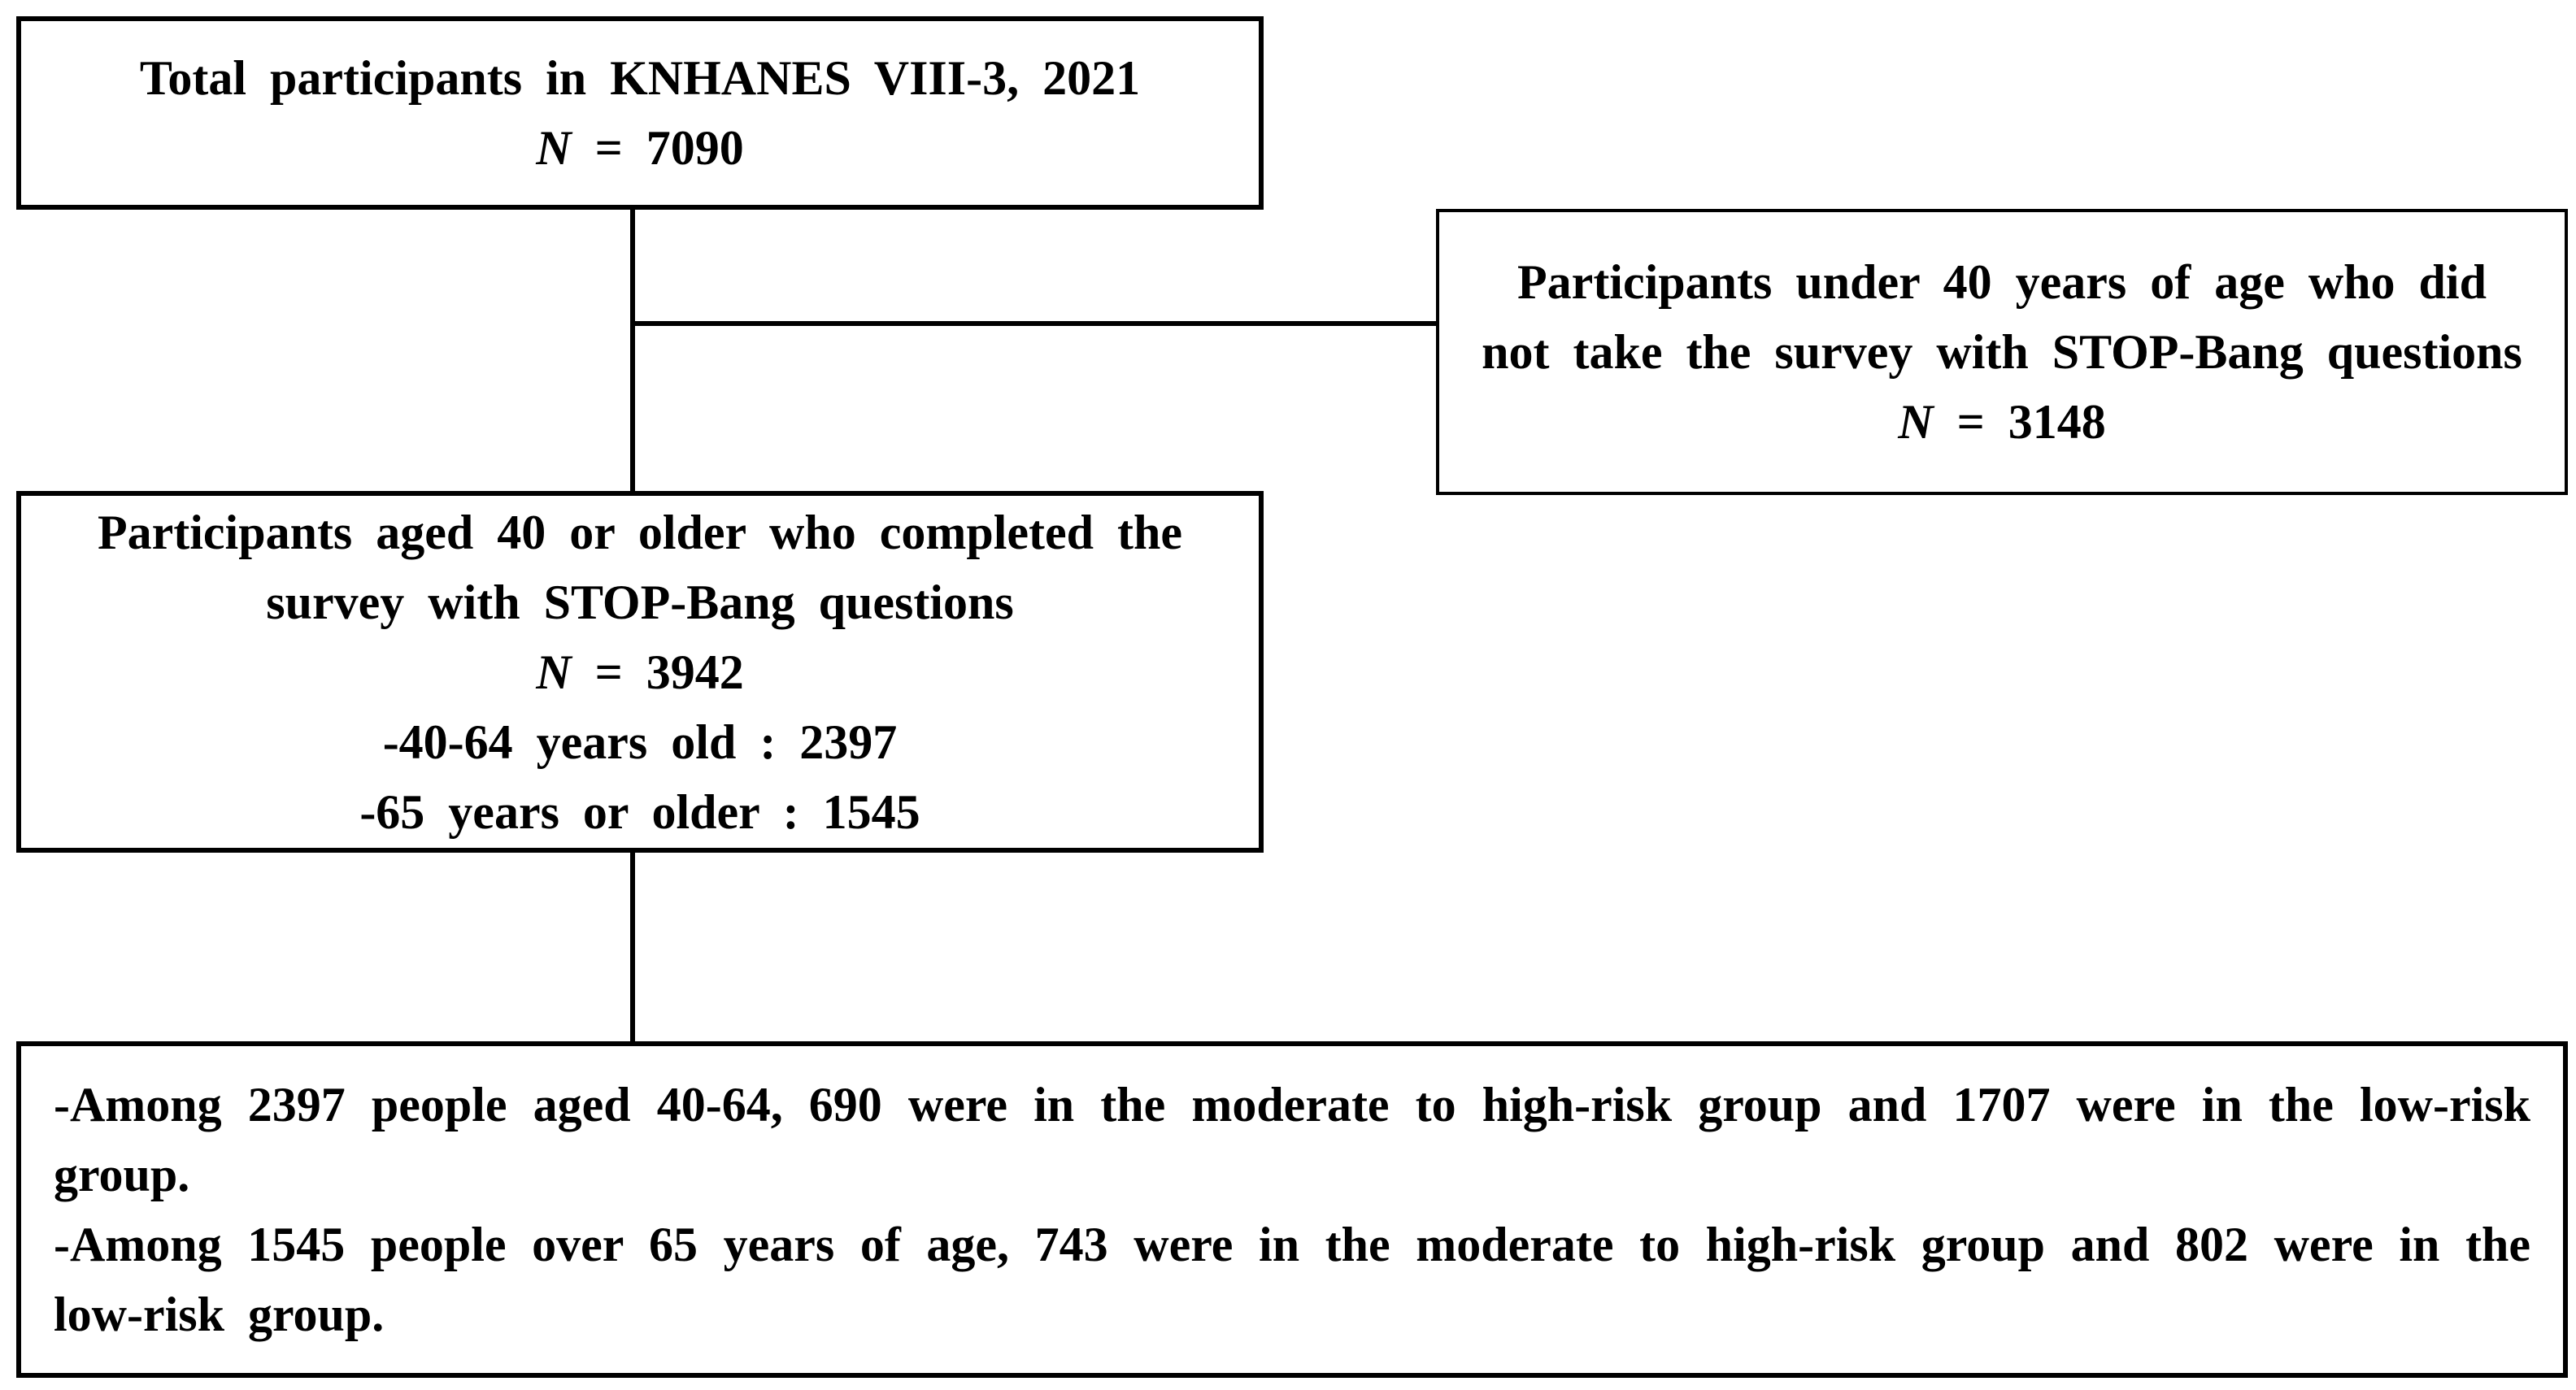  I want to click on n-value: = 3942, so click(669, 672).